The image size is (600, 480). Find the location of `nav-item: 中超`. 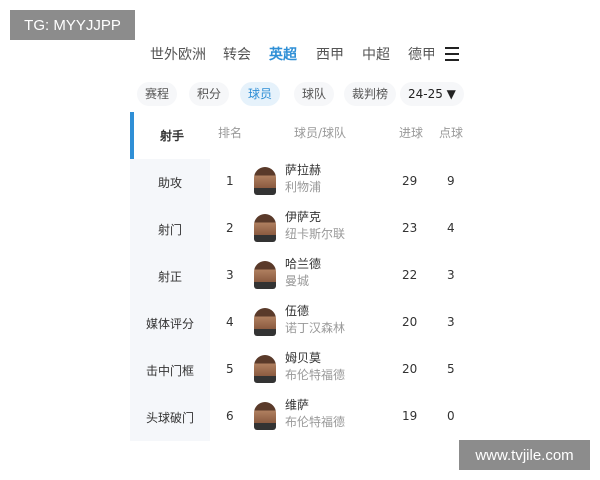

nav-item: 中超 is located at coordinates (376, 55).